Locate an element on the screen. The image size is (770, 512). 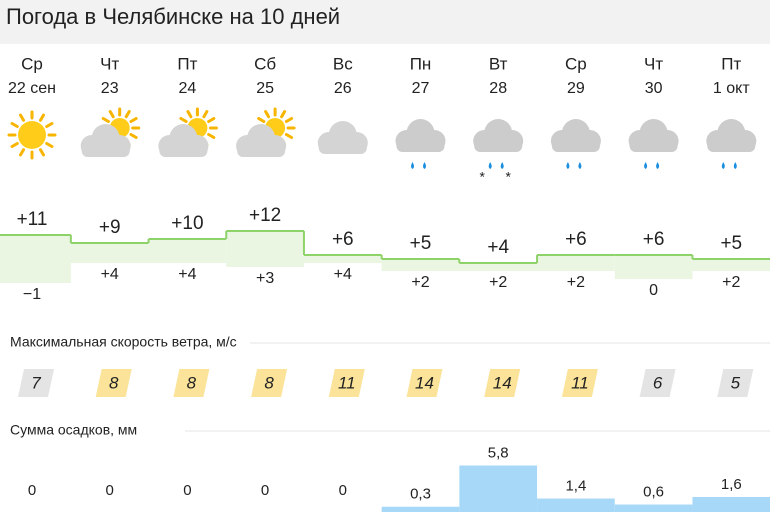
date: 24 is located at coordinates (188, 88).